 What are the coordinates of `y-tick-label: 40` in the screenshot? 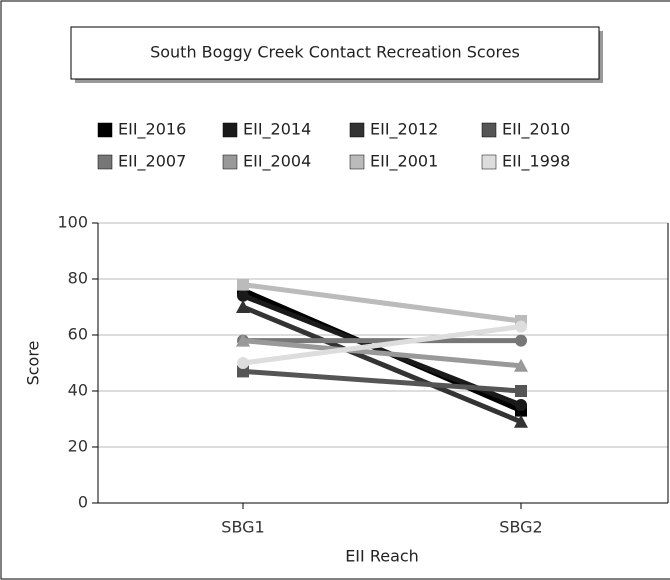 It's located at (78, 390).